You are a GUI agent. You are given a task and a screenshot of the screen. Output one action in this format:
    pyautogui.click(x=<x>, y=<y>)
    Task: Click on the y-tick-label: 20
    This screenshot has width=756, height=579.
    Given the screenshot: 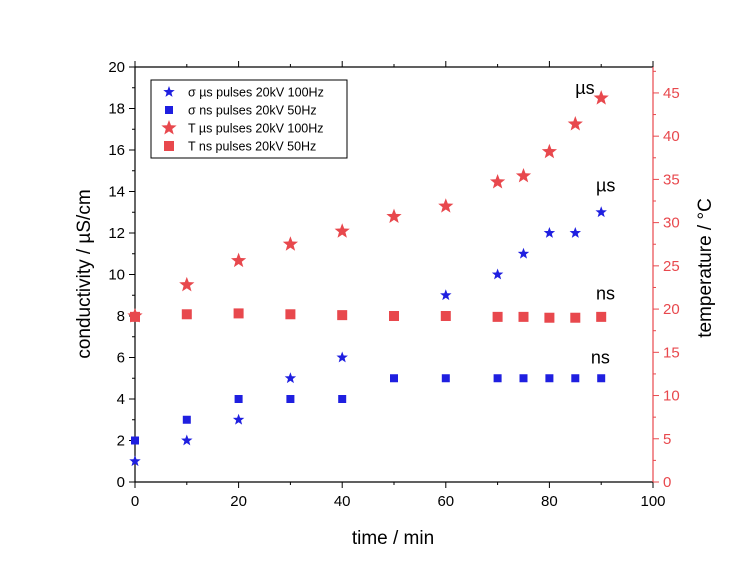 What is the action you would take?
    pyautogui.click(x=116, y=67)
    